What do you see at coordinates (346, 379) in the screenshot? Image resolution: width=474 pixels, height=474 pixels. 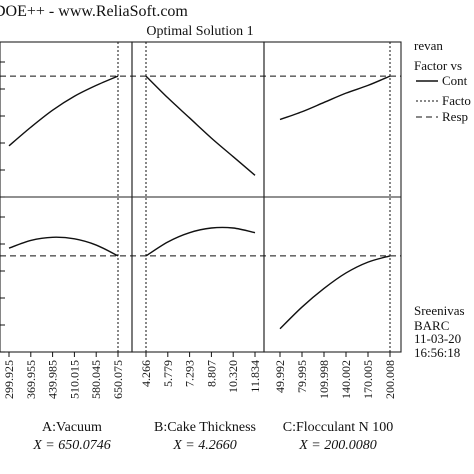 I see `x-tick-label: 140.002` at bounding box center [346, 379].